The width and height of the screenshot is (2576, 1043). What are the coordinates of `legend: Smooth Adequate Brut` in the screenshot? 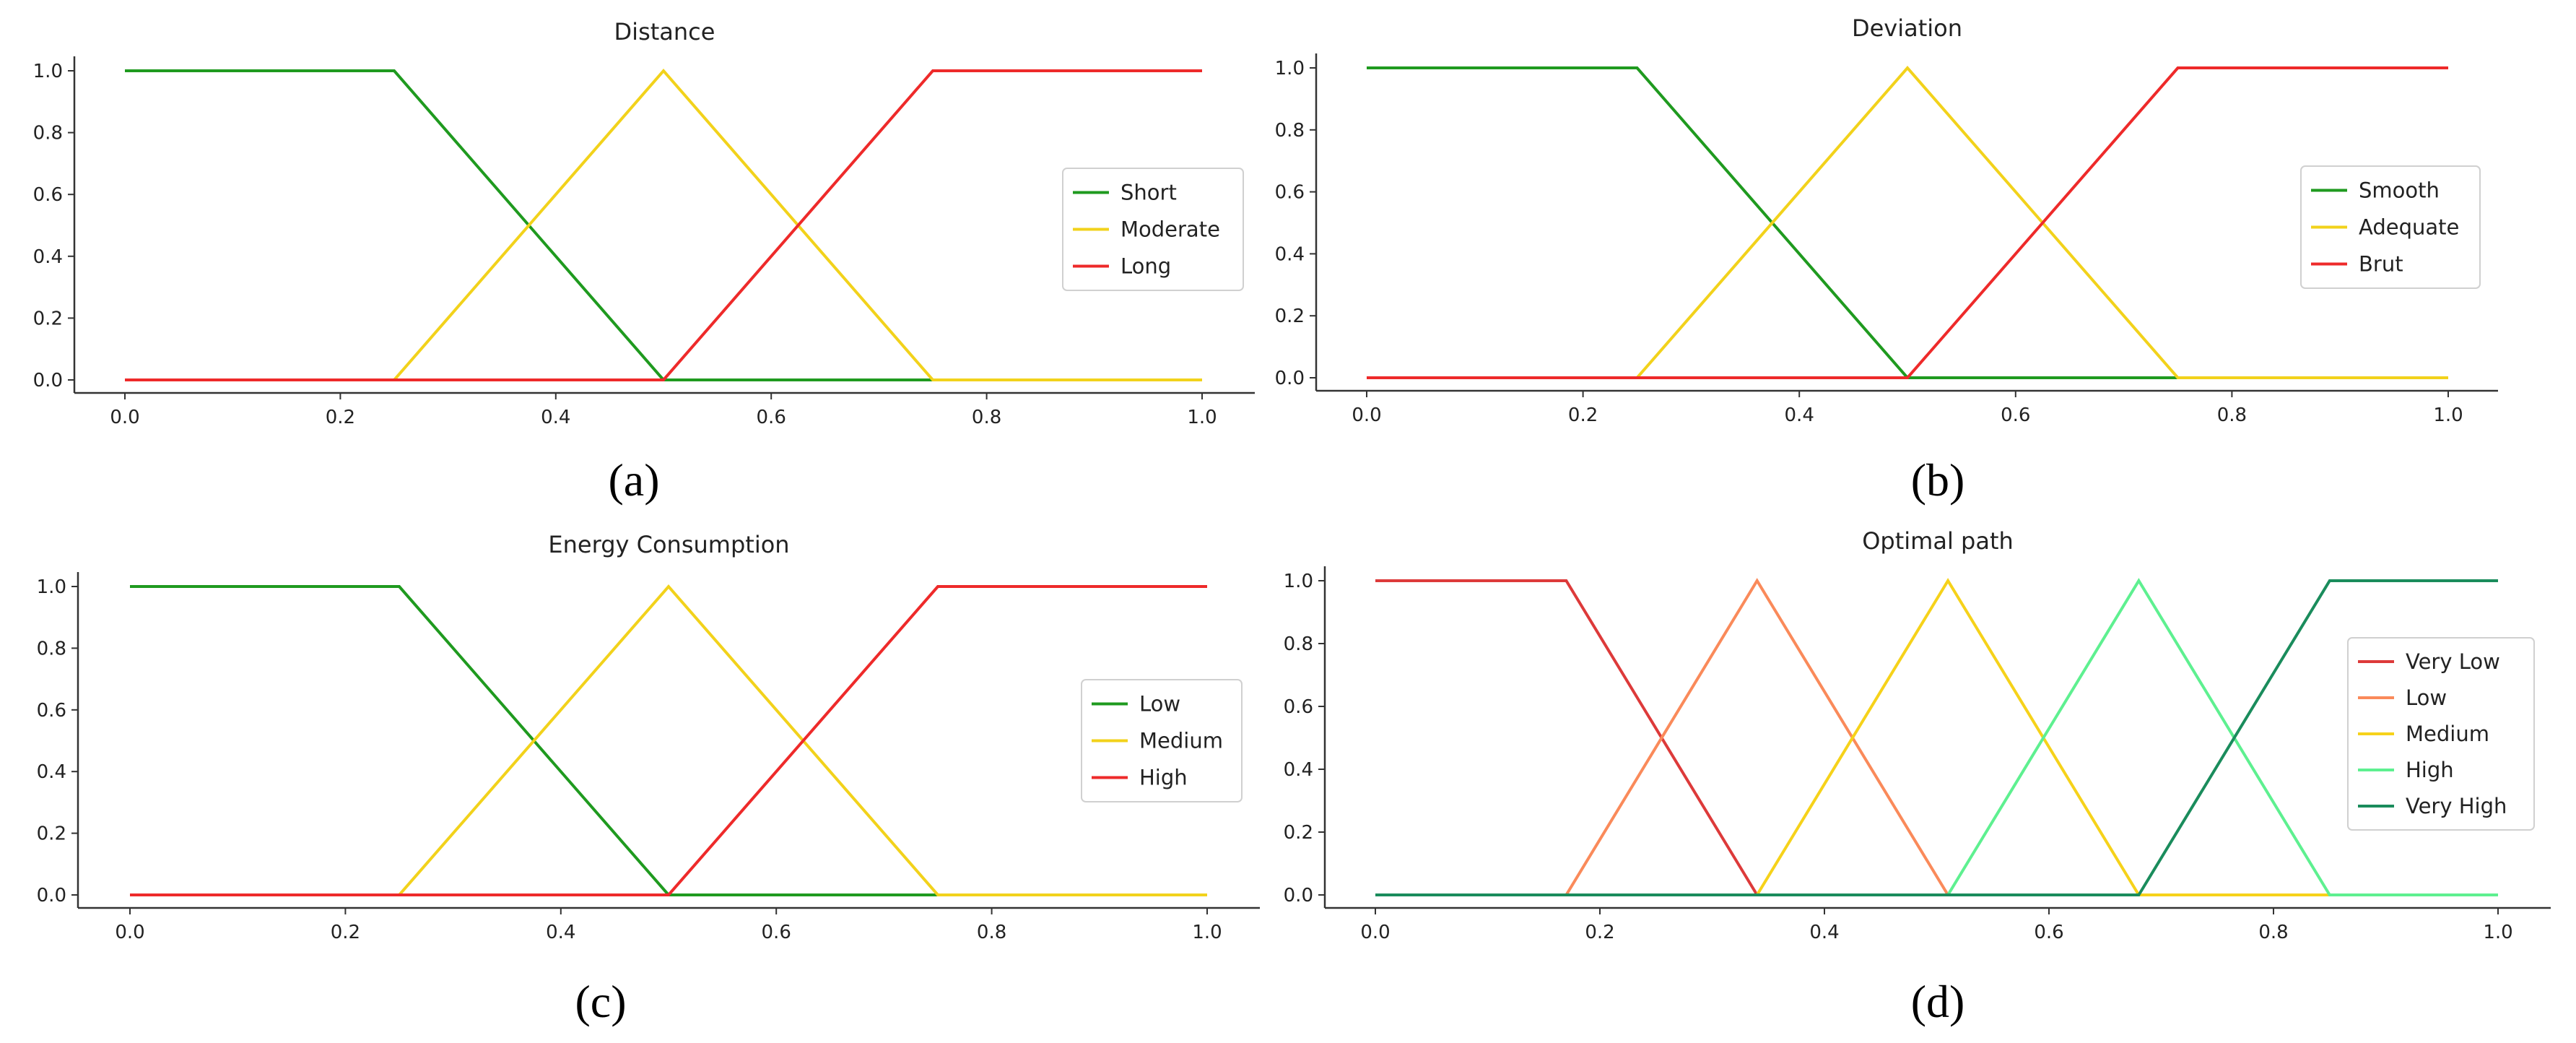 It's located at (2390, 227).